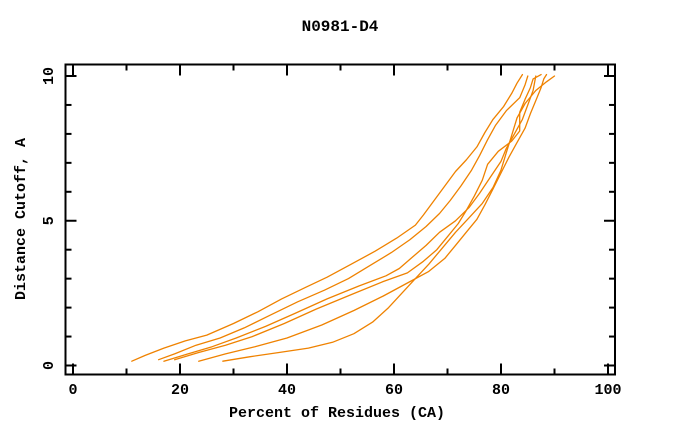 The height and width of the screenshot is (440, 680). I want to click on x-axis-label: Percent of Residues (CA), so click(337, 413).